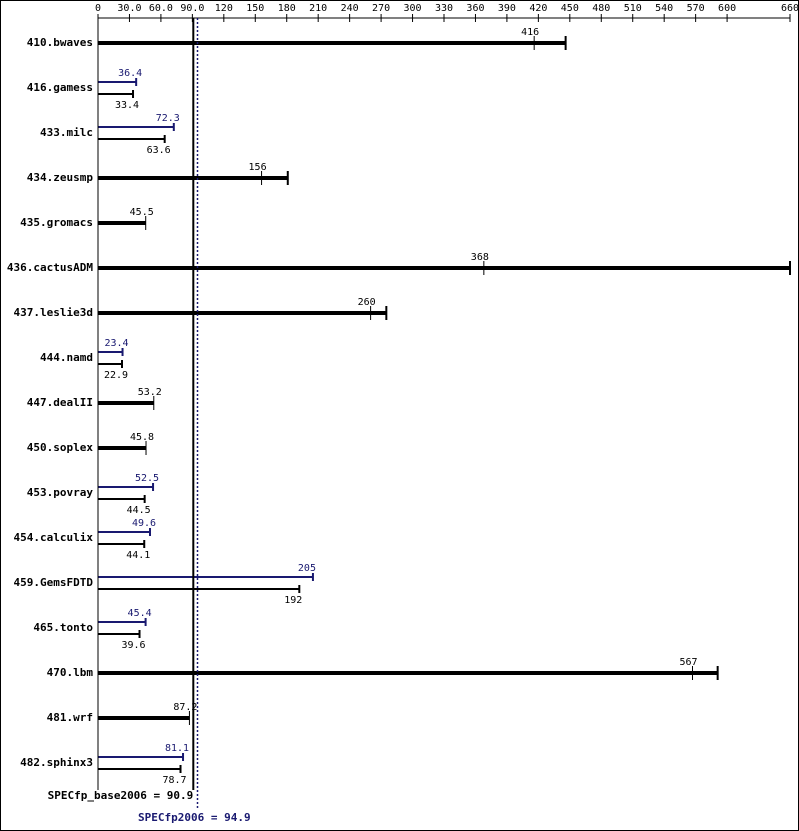  Describe the element at coordinates (185, 707) in the screenshot. I see `base-value-label: 87.2` at that location.